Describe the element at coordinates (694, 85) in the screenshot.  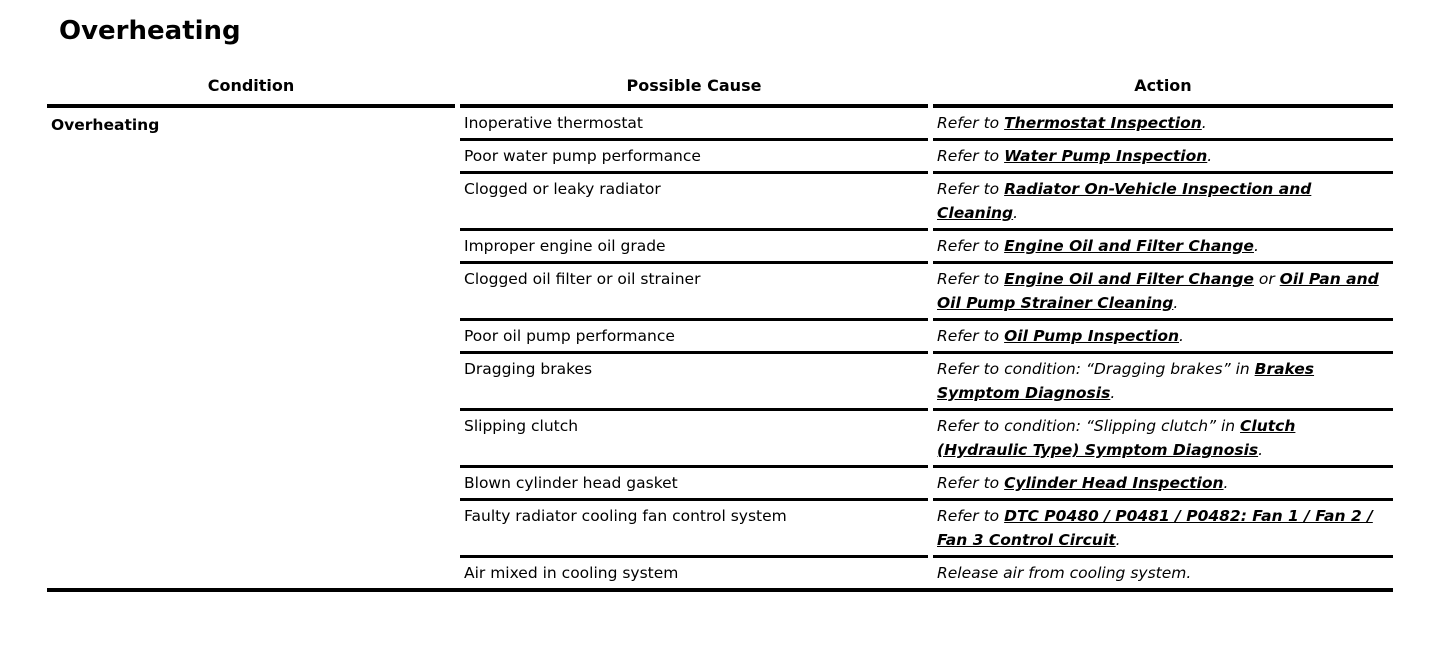
I see `column-header-possible-cause: Possible Cause` at that location.